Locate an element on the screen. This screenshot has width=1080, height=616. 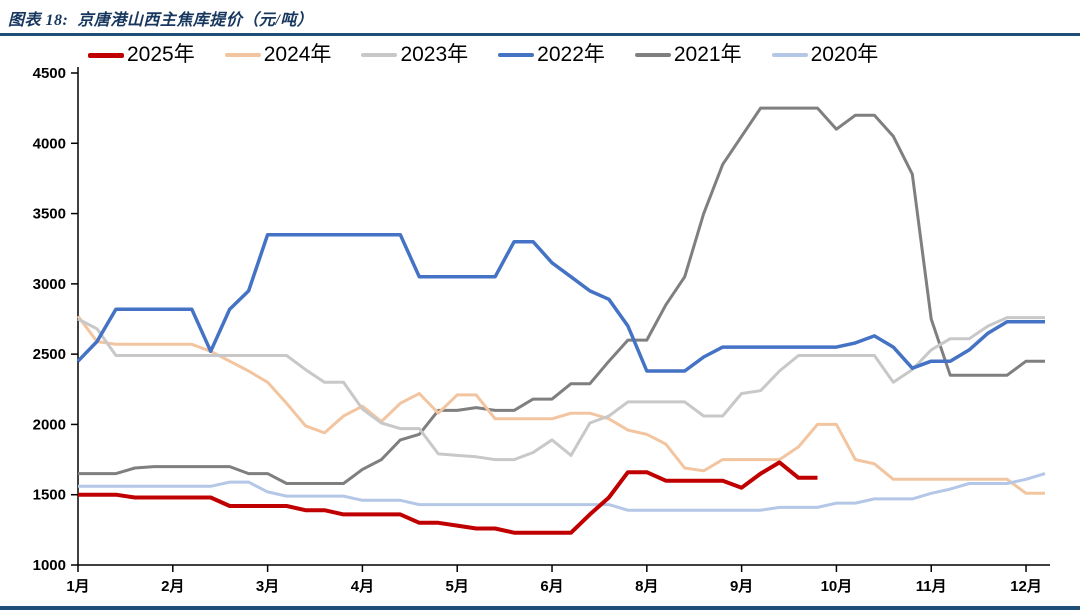
legend-item-2022年: 2022年 is located at coordinates (551, 55).